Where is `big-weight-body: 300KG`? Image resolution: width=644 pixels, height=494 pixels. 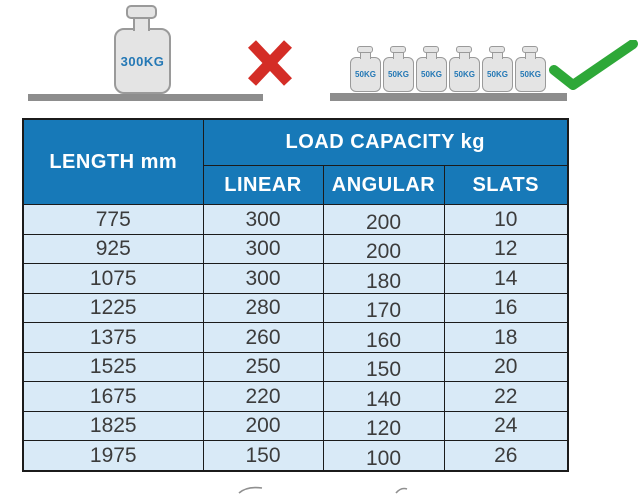
big-weight-body: 300KG is located at coordinates (142, 61).